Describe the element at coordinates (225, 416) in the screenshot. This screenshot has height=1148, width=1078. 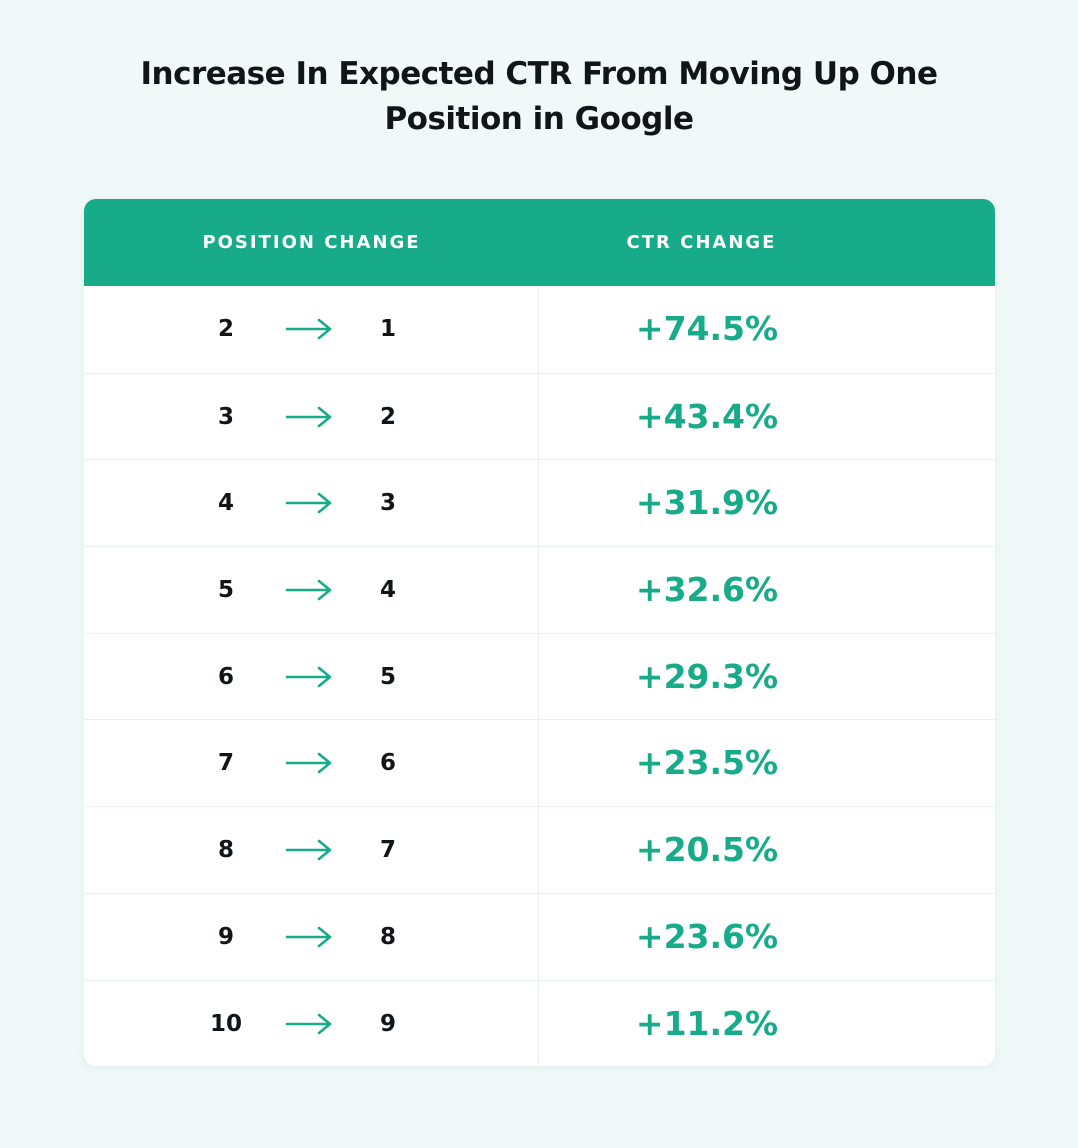
I see `position-from: 3` at that location.